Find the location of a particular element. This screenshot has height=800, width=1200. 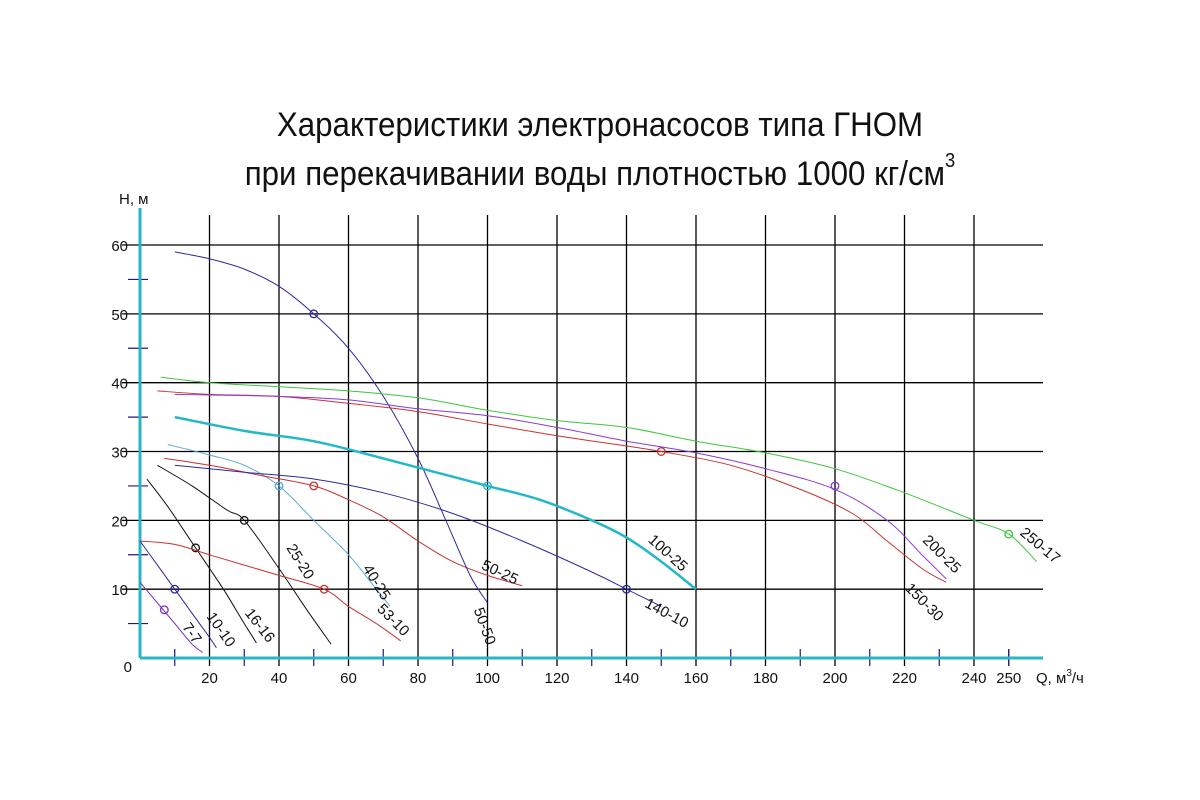

curve-label: 150-30 is located at coordinates (924, 602).